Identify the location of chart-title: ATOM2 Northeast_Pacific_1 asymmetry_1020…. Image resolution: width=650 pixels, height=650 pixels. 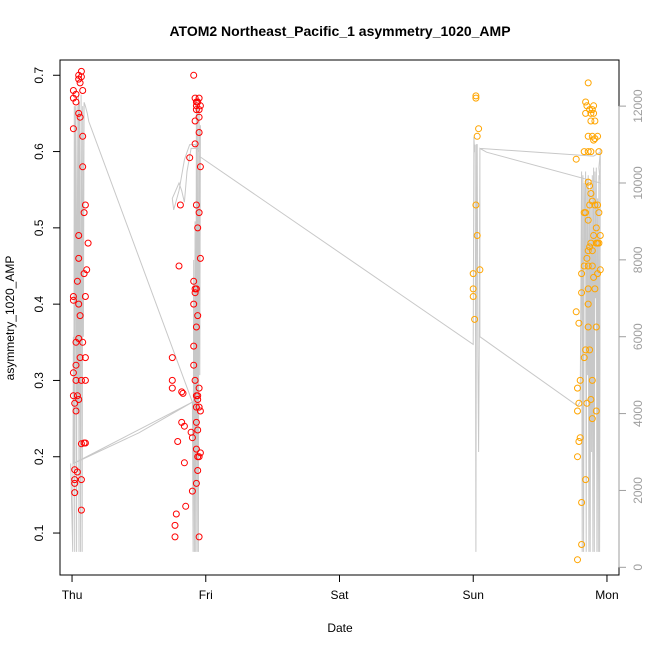
(339, 31).